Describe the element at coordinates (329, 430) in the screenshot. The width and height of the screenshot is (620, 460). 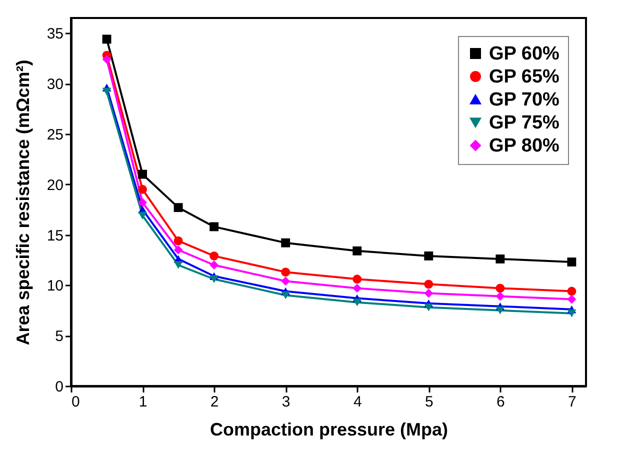
I see `x-axis-title: Compaction pressure (Mpa)` at that location.